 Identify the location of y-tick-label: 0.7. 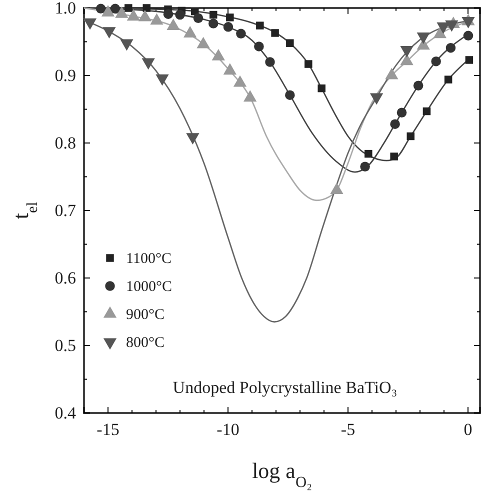
(65, 210).